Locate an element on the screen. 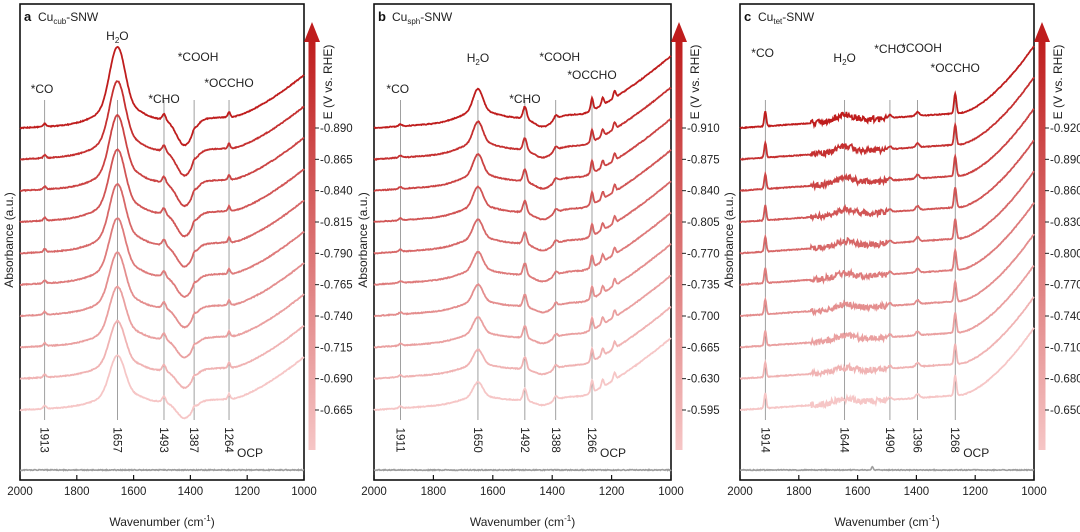 Image resolution: width=1080 pixels, height=532 pixels. peak-position-label: 1492 is located at coordinates (524, 440).